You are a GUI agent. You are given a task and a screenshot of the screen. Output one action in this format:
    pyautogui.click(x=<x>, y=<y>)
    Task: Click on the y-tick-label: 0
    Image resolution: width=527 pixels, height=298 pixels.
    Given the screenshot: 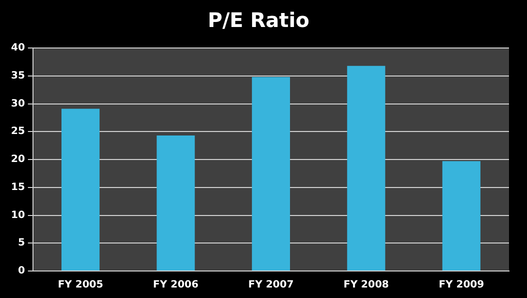 What is the action you would take?
    pyautogui.click(x=21, y=271)
    